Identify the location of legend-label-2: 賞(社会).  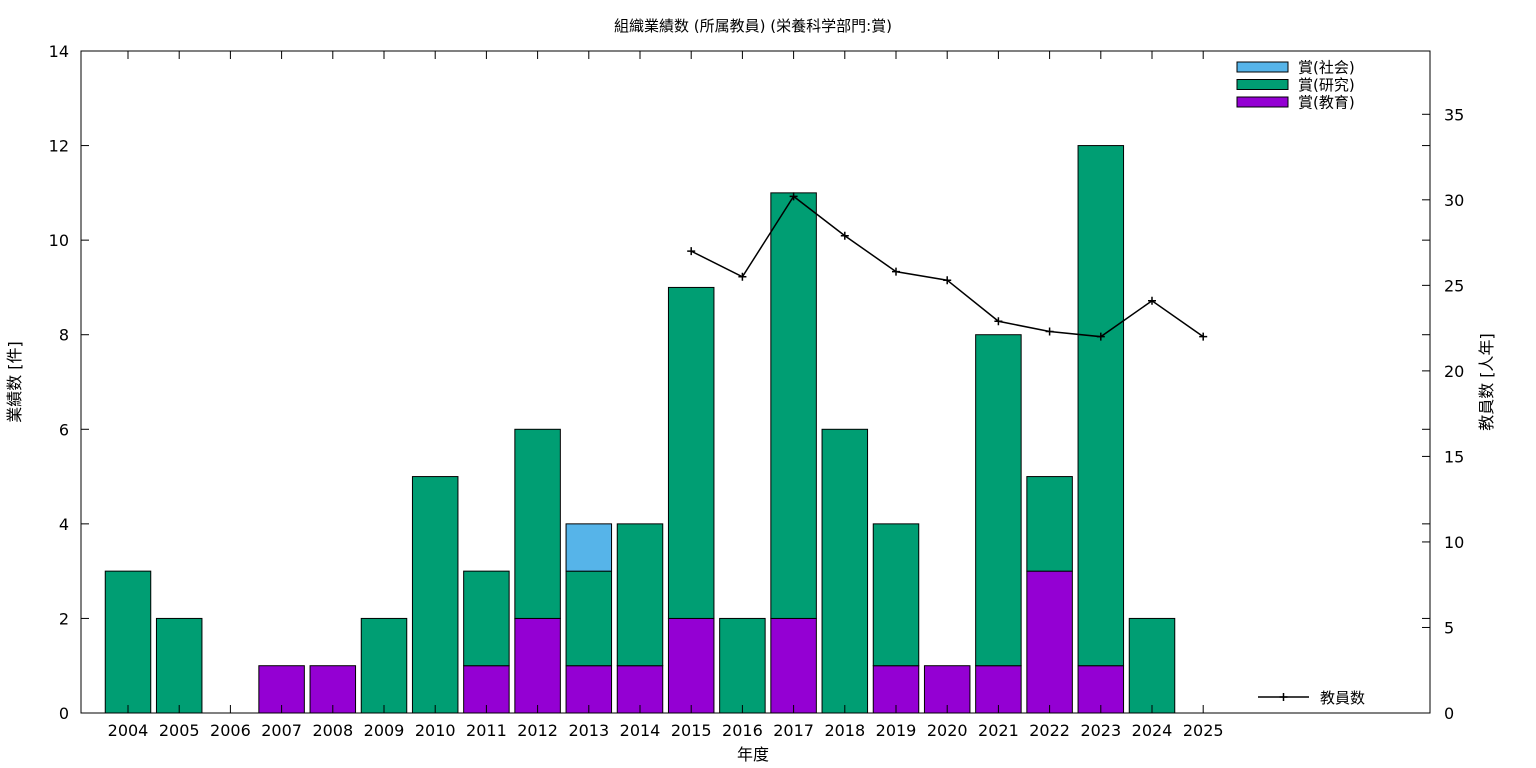
(1326, 68).